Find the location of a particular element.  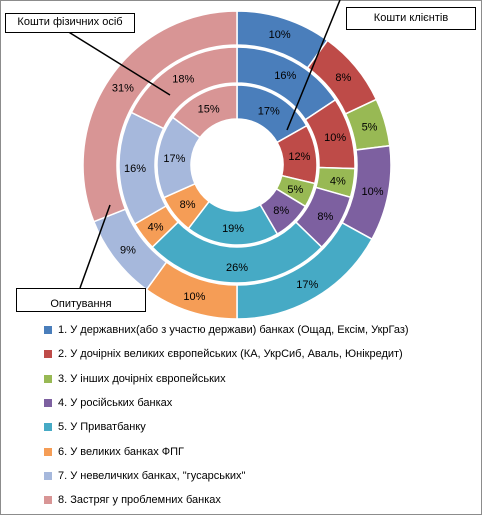

ring-inner: 17% 12% 5% 8% 19% 8% 17% 15% is located at coordinates (237, 165).